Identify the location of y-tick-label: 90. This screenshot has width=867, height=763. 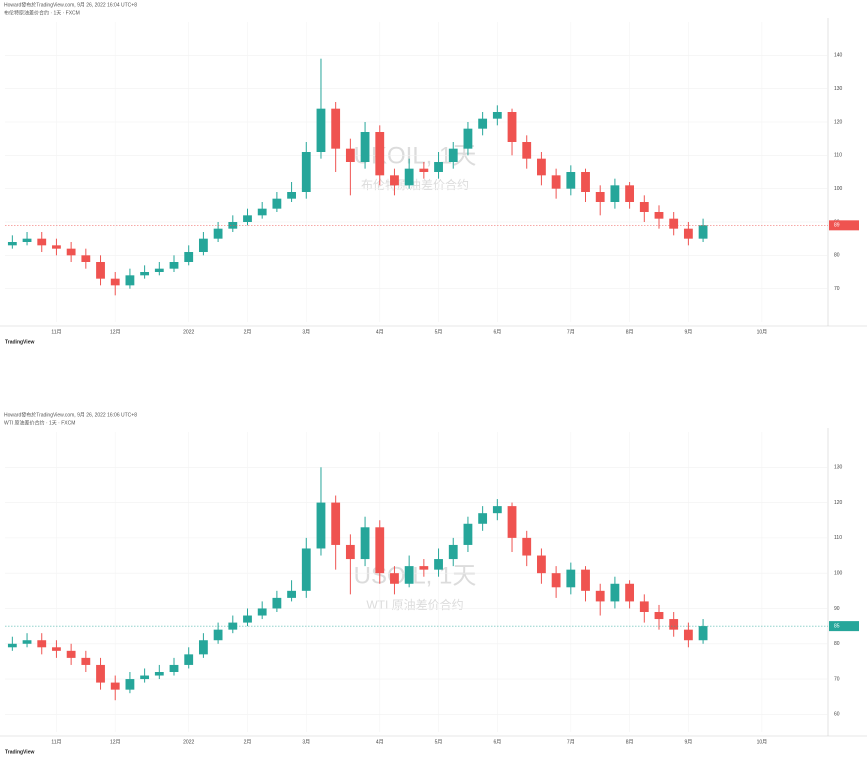
(837, 609).